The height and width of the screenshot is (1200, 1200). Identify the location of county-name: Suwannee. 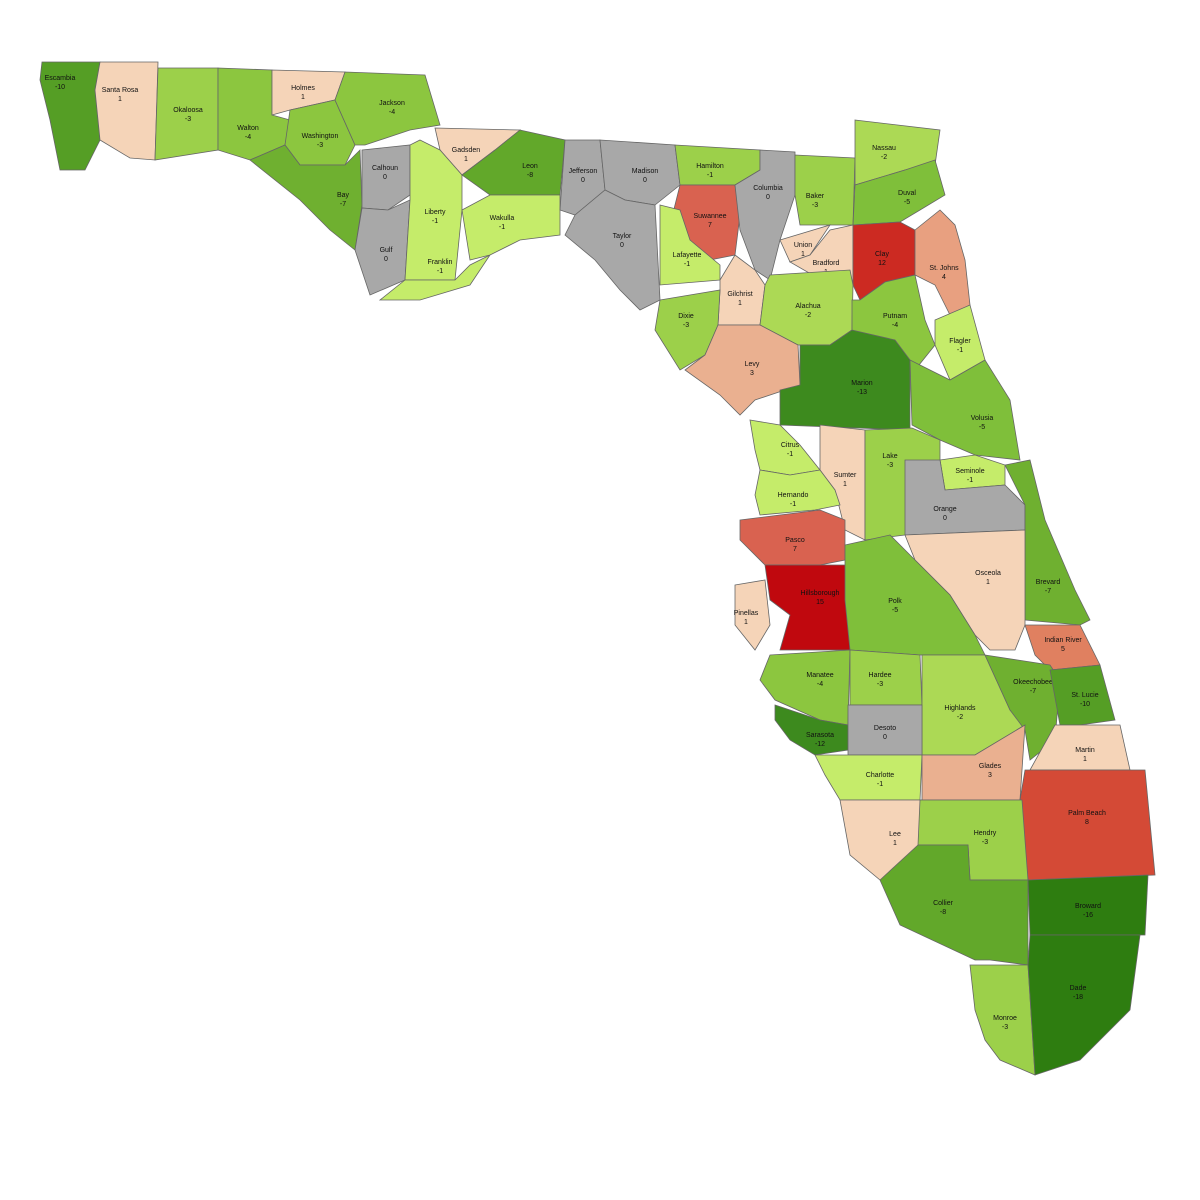
(709, 216).